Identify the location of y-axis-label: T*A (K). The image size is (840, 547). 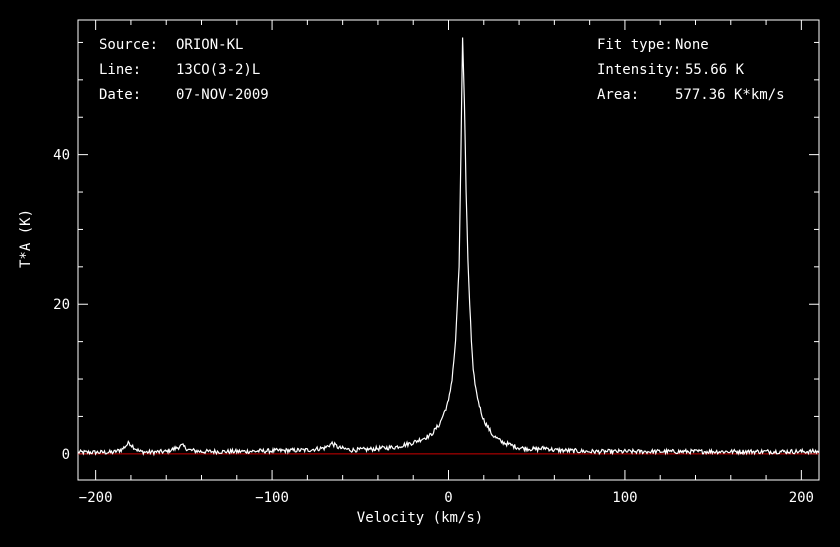
(26, 238).